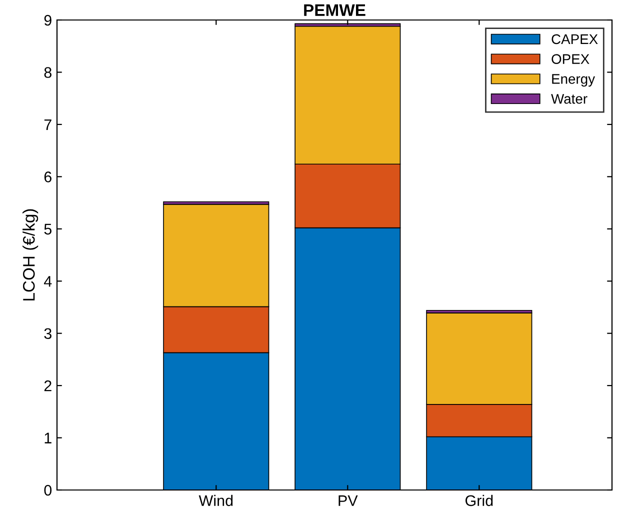 This screenshot has width=627, height=520. I want to click on y-tick-label: 8, so click(48, 72).